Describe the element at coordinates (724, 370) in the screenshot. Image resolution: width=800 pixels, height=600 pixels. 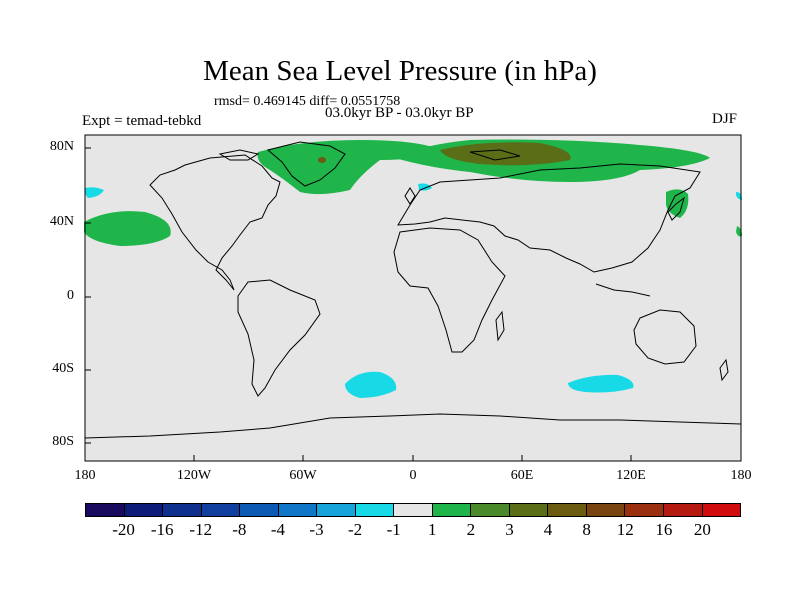
I see `coastline-new-zealand` at that location.